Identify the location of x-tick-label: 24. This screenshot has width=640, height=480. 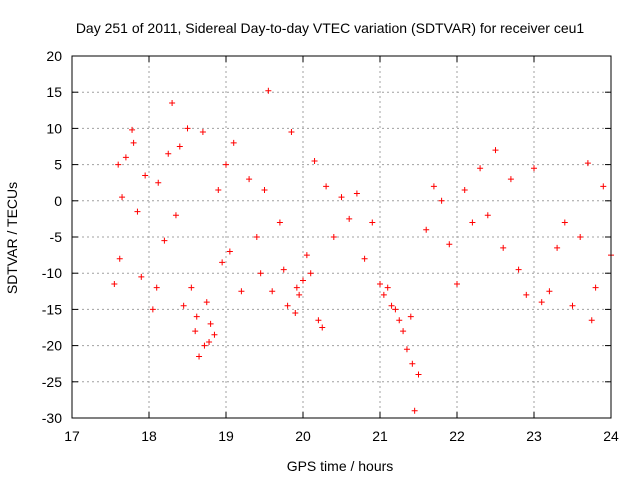
(611, 436).